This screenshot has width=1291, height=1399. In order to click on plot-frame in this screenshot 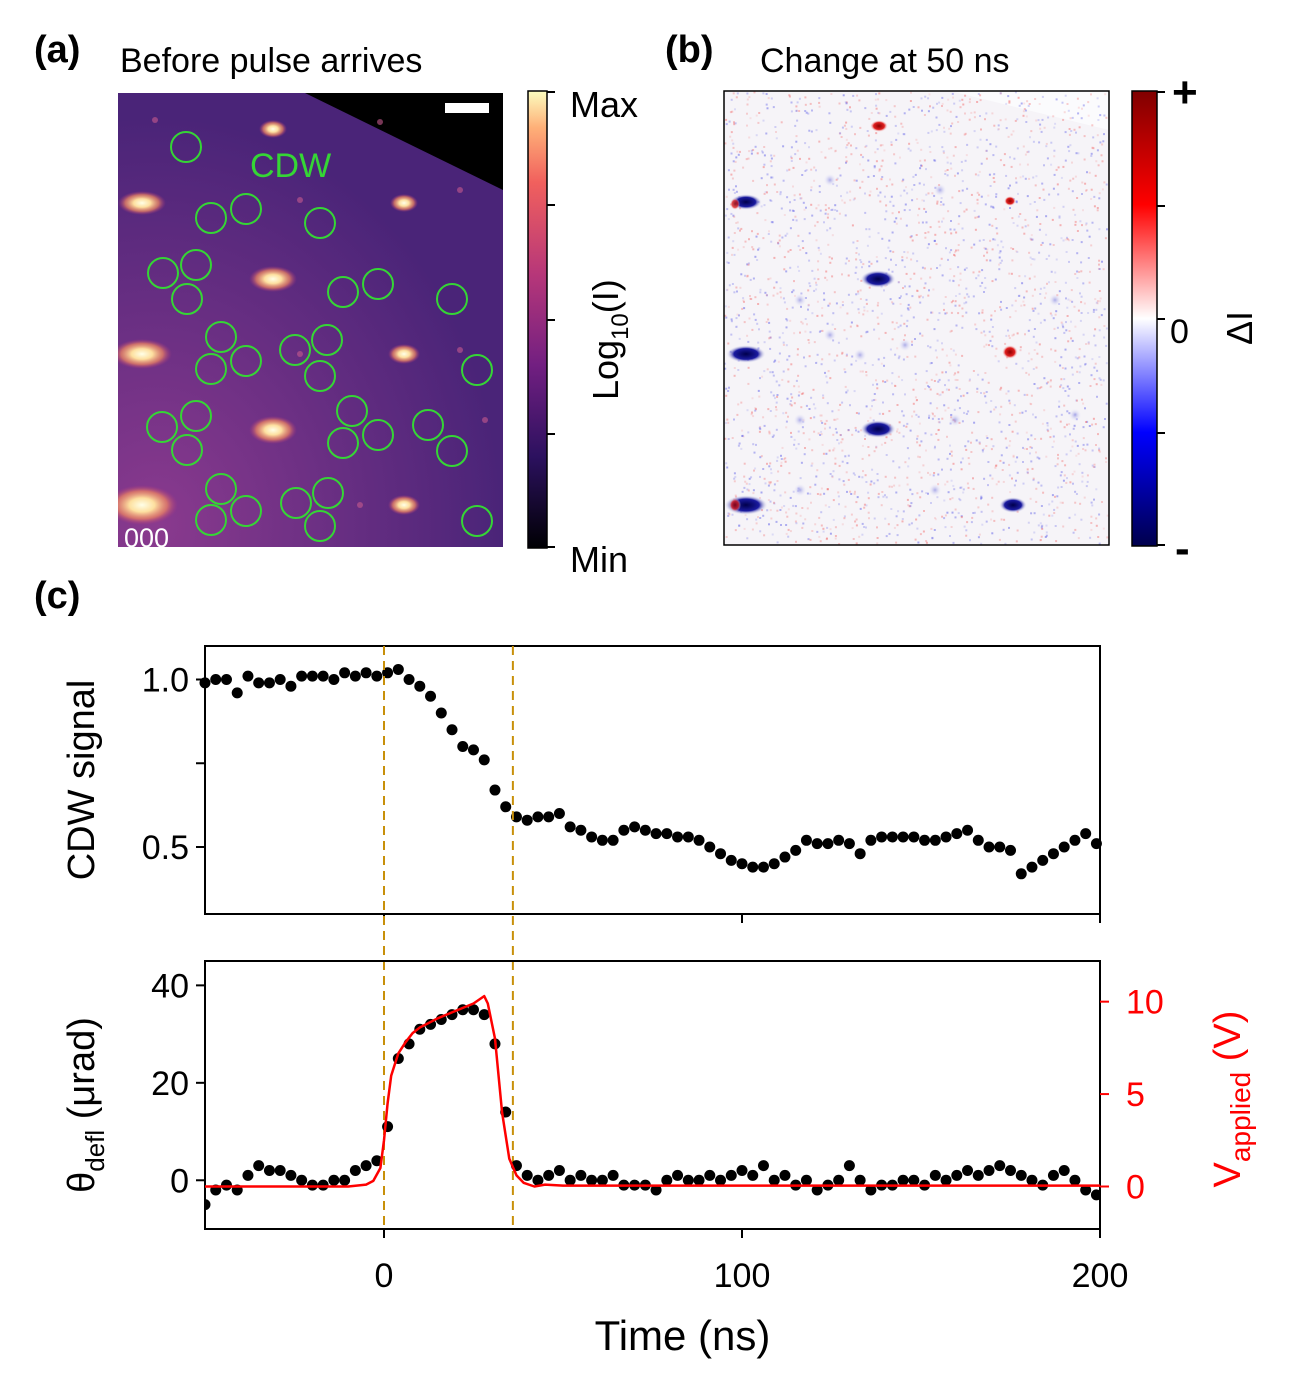, I will do `click(652, 780)`.